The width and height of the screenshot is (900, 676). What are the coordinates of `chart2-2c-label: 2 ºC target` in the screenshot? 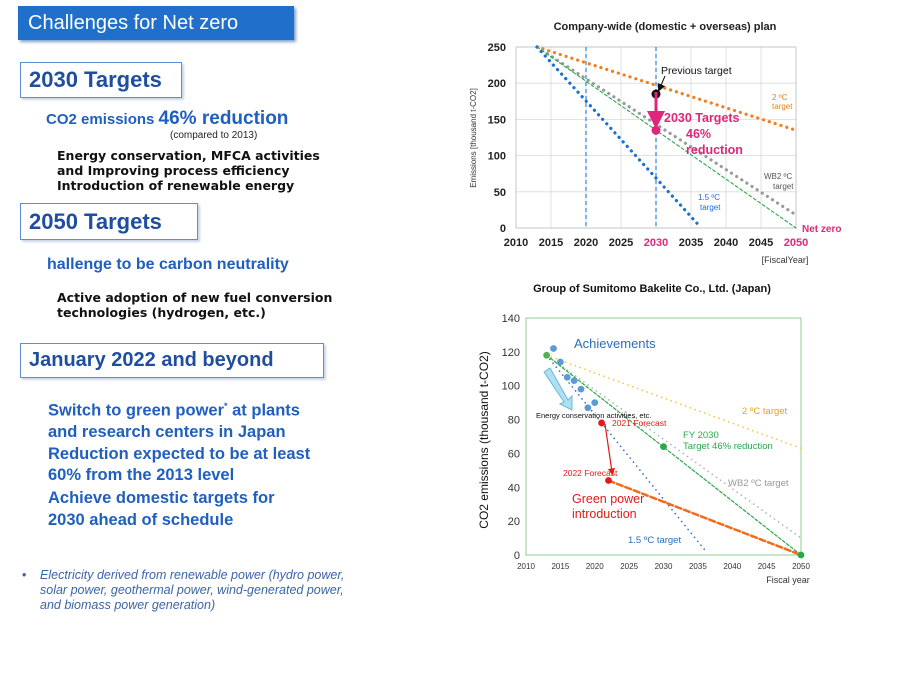 It's located at (765, 411).